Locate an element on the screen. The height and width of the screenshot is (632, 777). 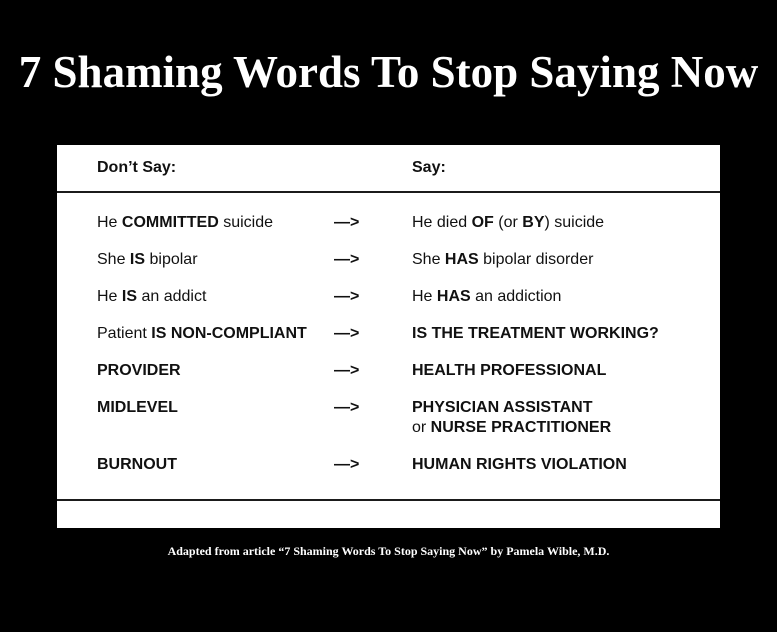
dont-say-cell: Patient IS NON-COMPLIANT is located at coordinates (202, 333).